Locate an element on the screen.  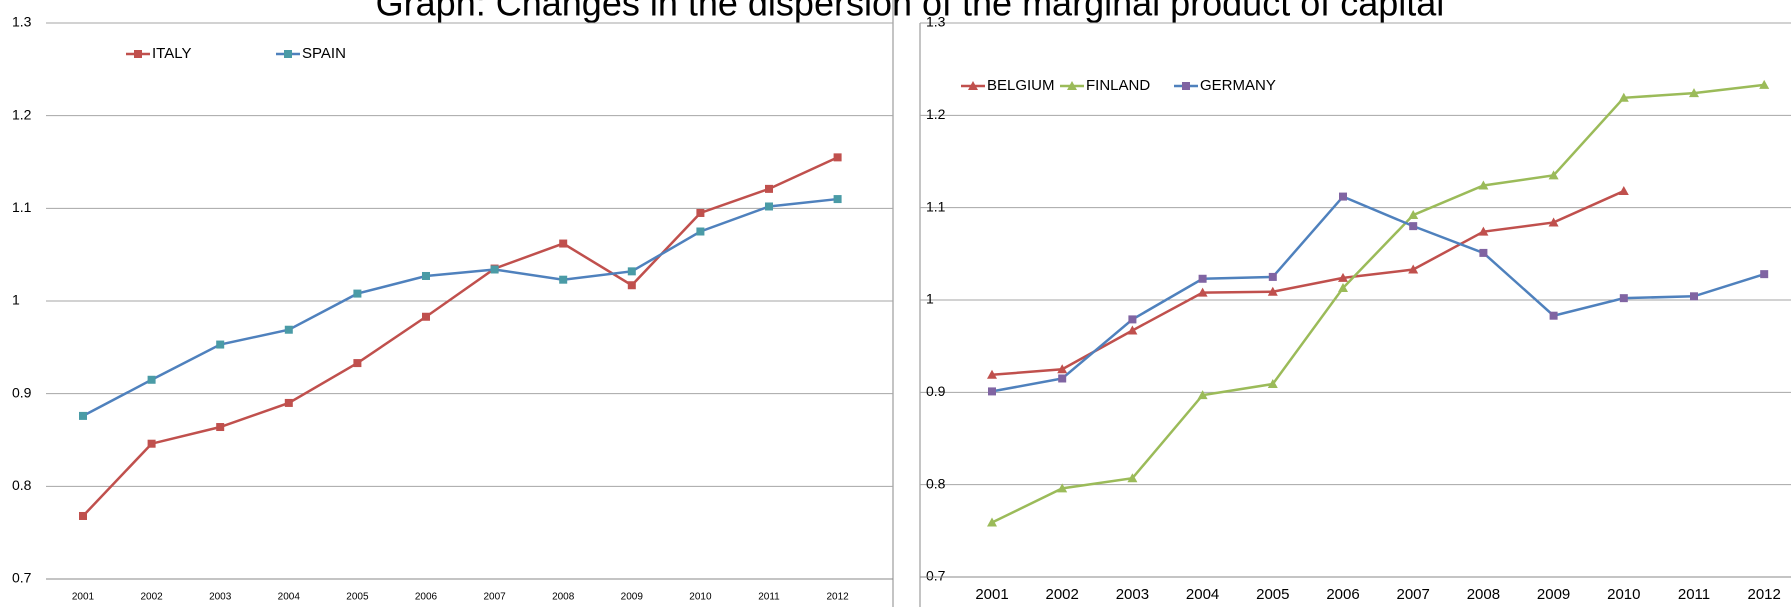
legend-label: GERMANY is located at coordinates (1238, 85).